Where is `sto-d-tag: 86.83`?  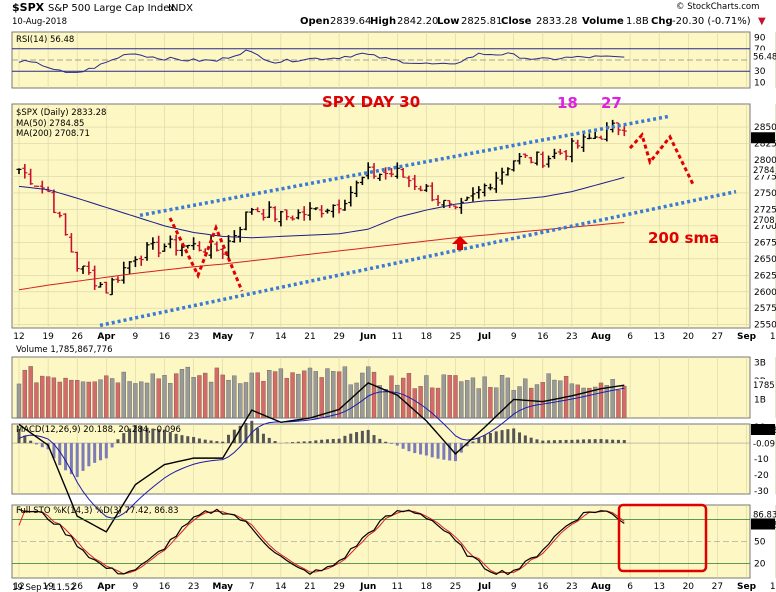 sto-d-tag: 86.83 is located at coordinates (764, 516).